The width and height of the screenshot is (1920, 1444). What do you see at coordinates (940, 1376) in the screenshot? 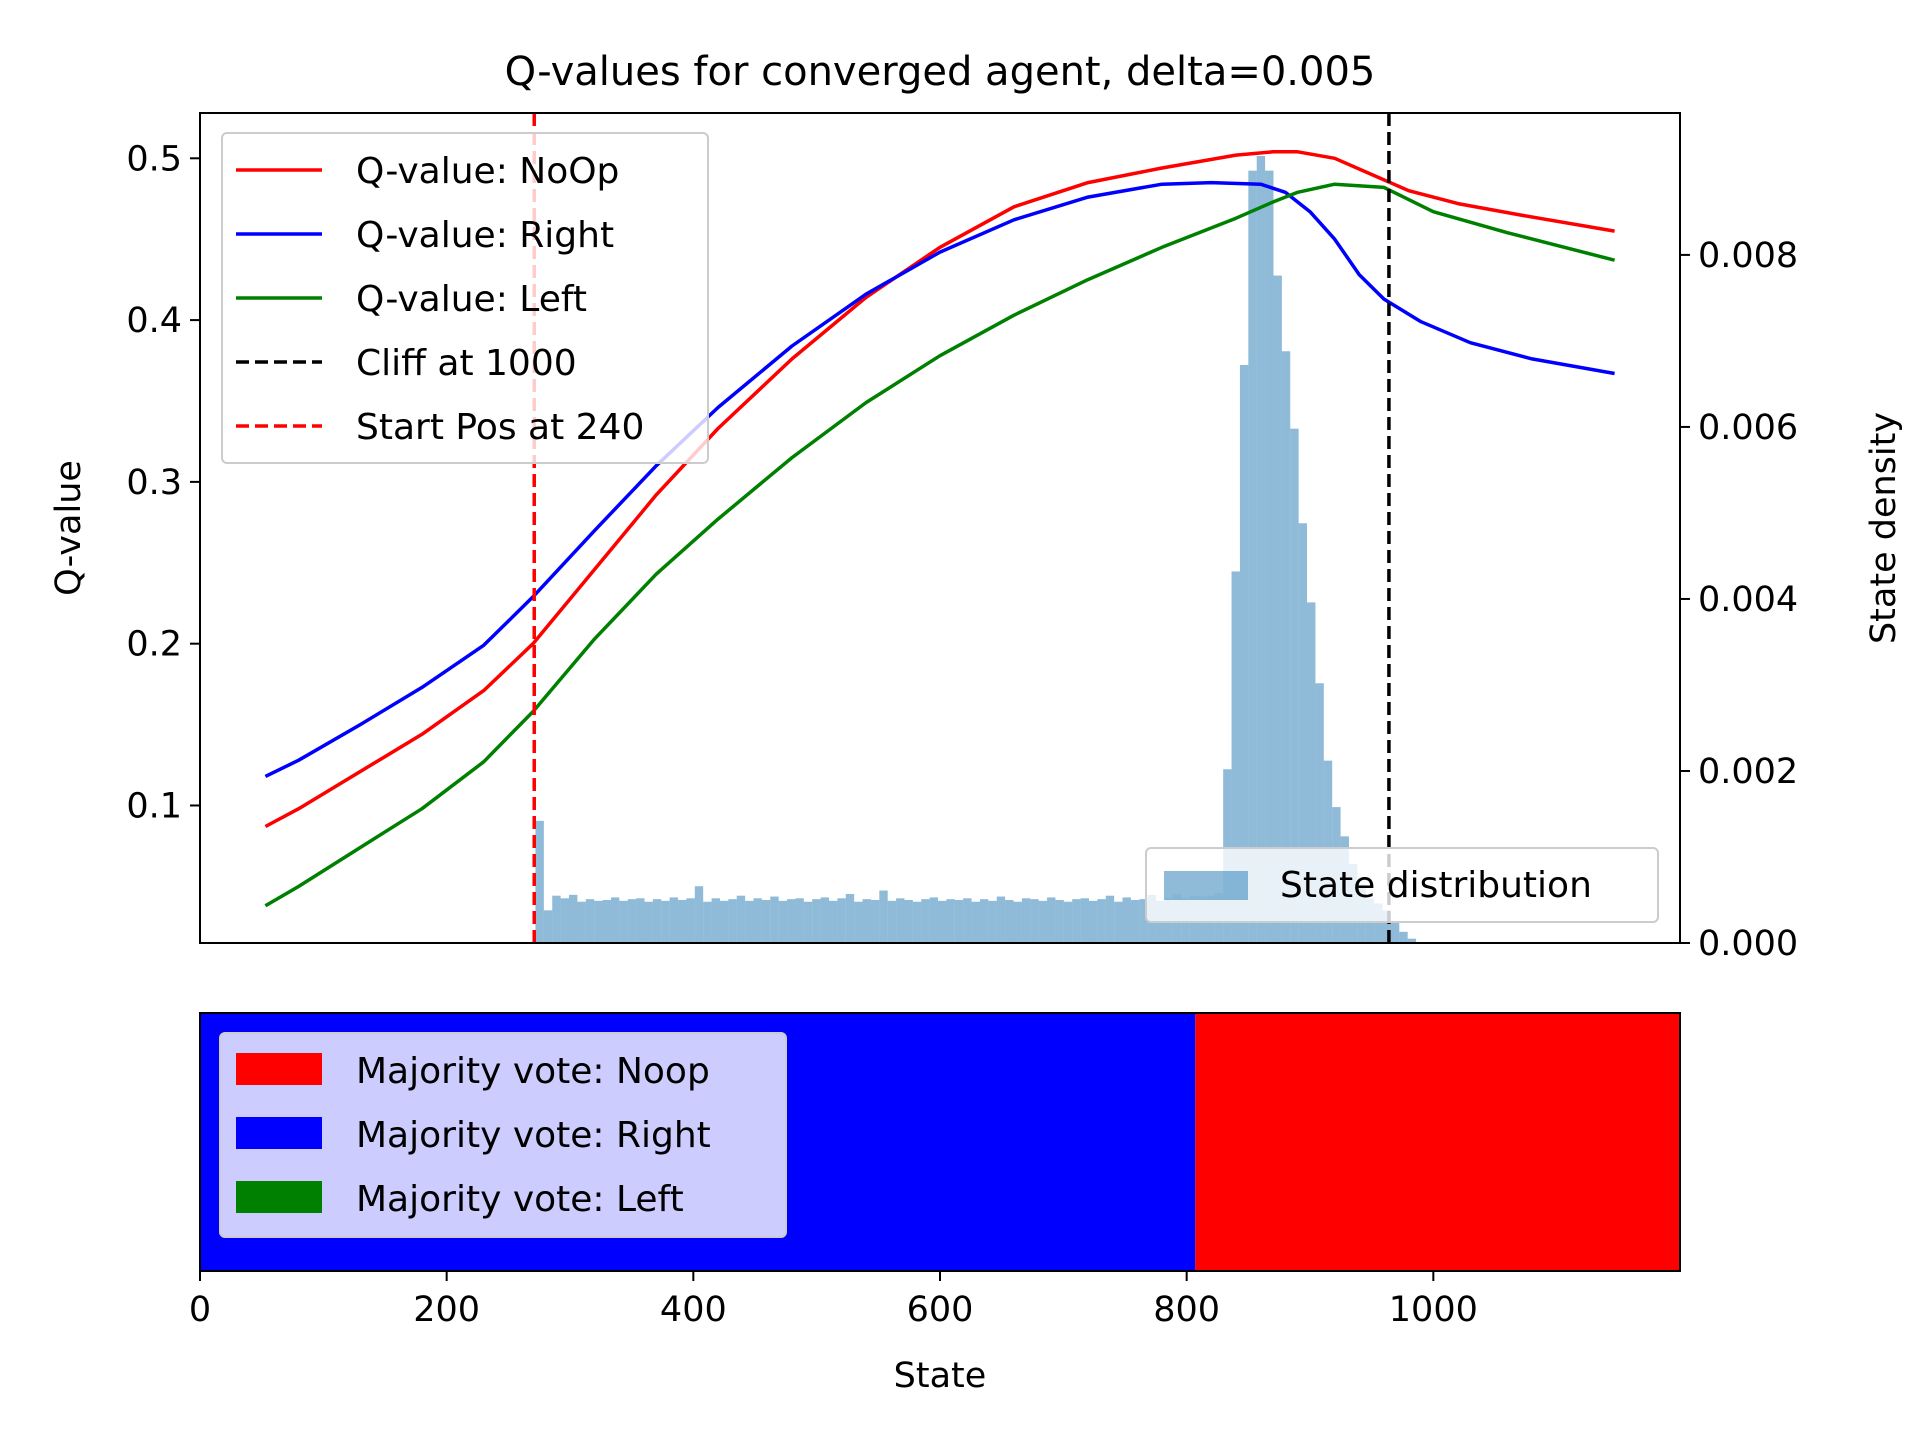
I see `x-axis-label: State` at bounding box center [940, 1376].